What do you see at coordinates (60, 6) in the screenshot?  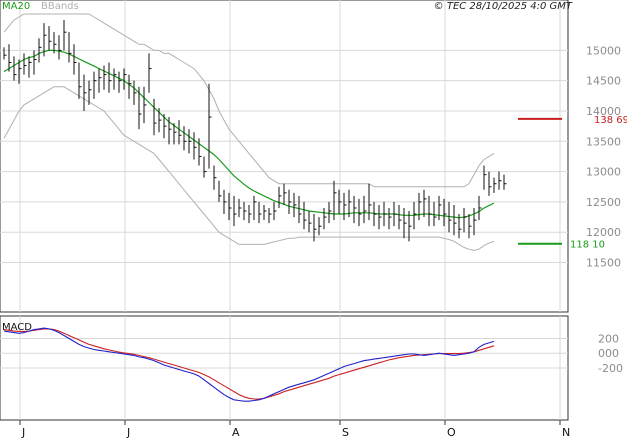 I see `legend-bbands: BBands` at bounding box center [60, 6].